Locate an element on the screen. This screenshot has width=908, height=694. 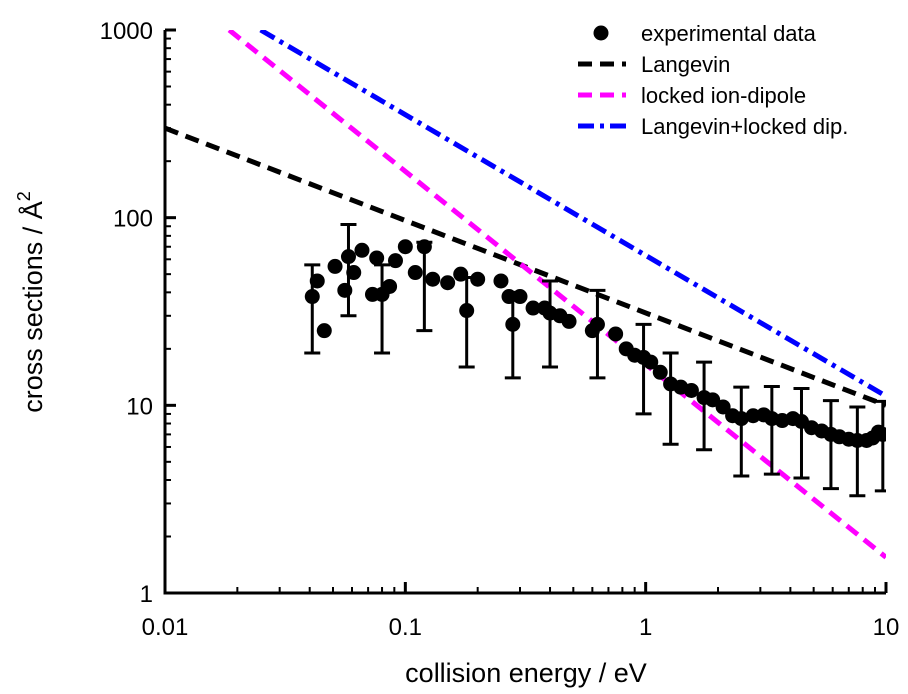
y-tick-label: 1000 is located at coordinates (126, 31).